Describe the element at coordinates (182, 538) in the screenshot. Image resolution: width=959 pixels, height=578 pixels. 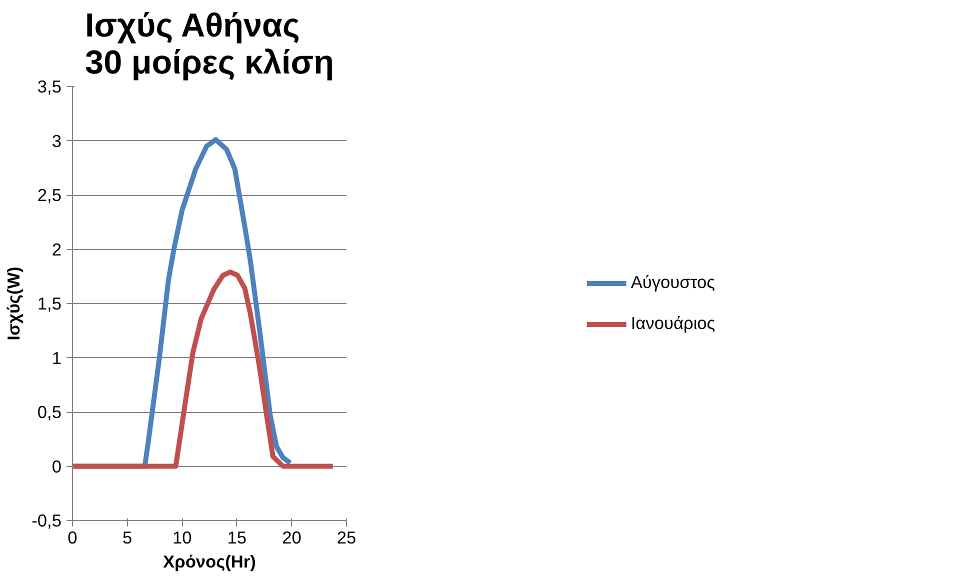
I see `x-tick-label: 10` at that location.